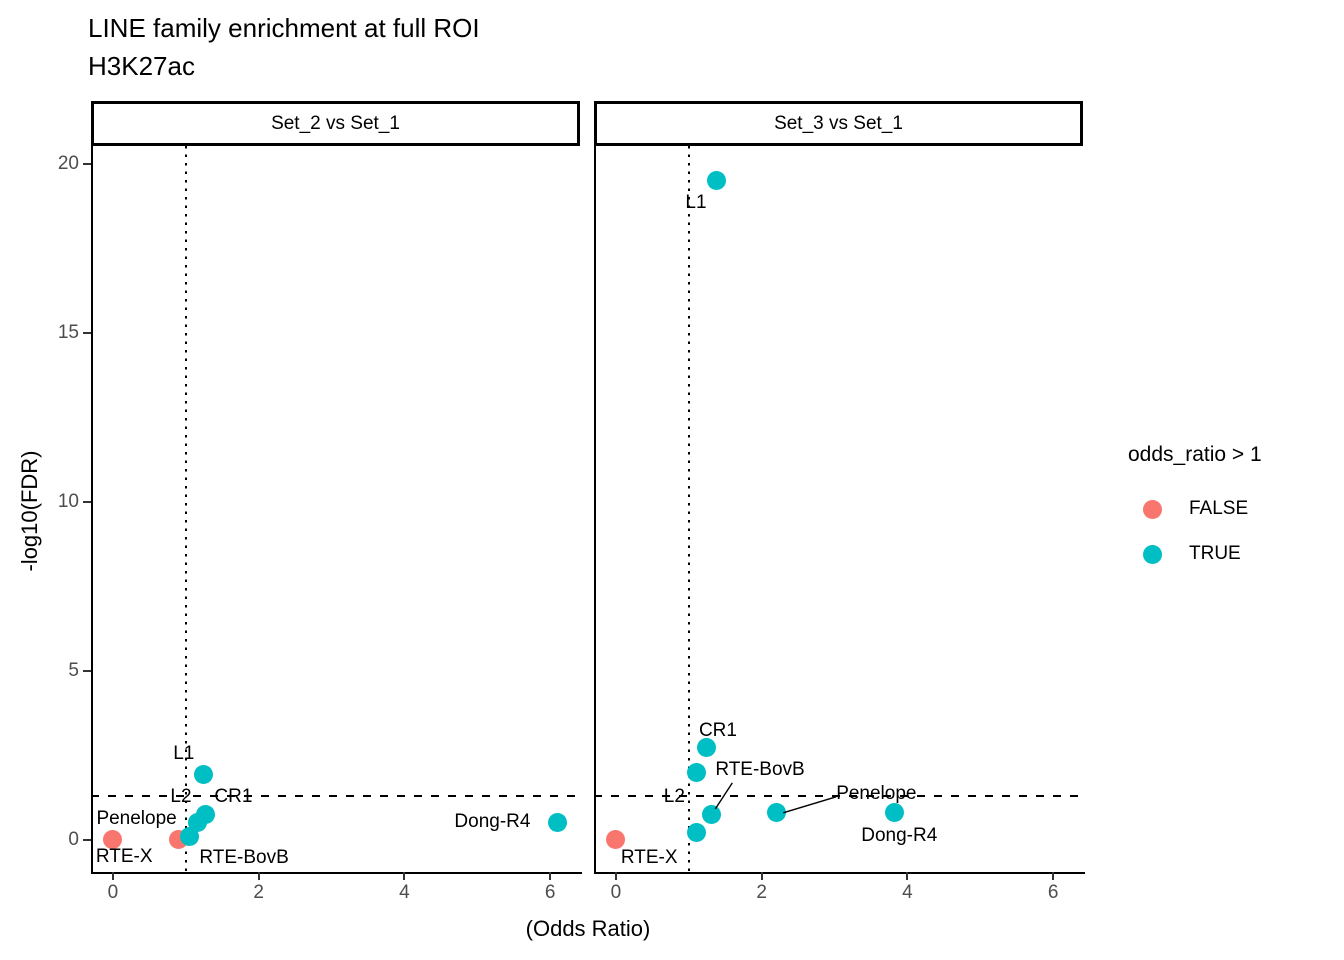  I want to click on legend-item-true: TRUE, so click(1192, 554).